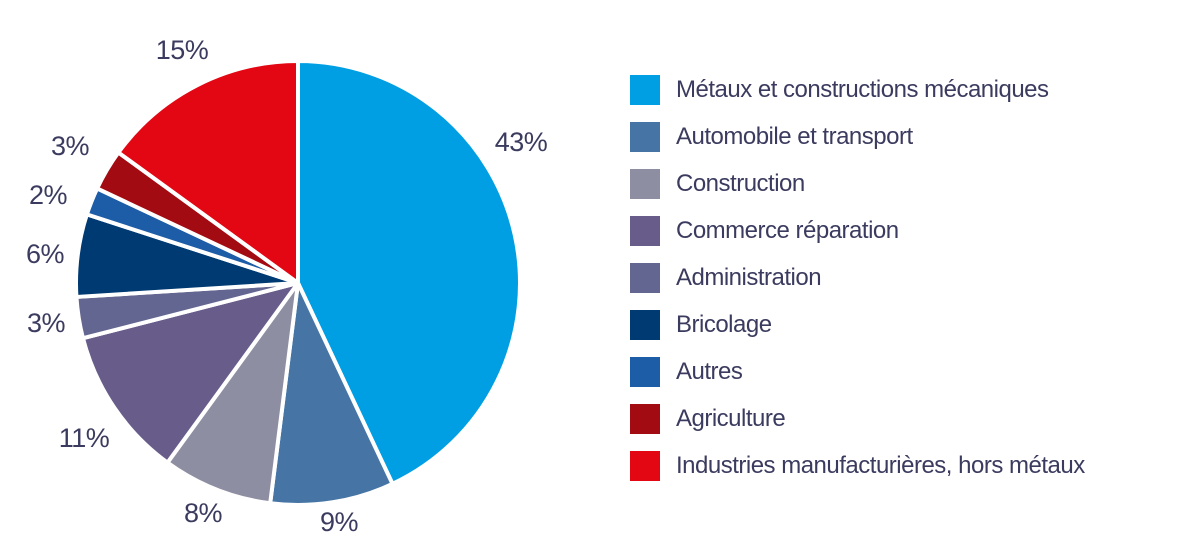 The height and width of the screenshot is (550, 1200). I want to click on legend-label: Industries manufacturières, hors métaux, so click(880, 465).